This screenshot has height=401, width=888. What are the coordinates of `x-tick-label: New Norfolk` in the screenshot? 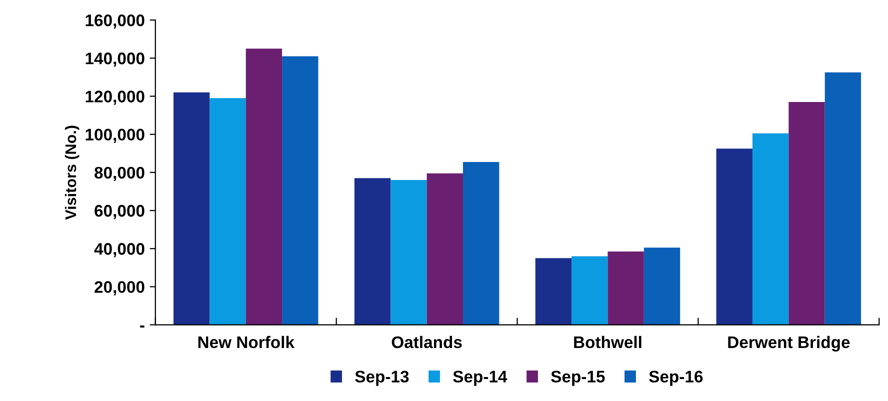 It's located at (246, 342).